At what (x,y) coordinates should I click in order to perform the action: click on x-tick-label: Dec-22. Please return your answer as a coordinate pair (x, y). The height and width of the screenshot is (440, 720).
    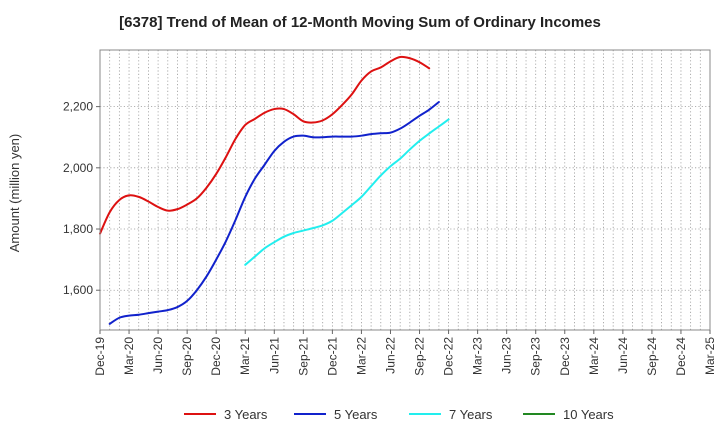
    Looking at the image, I should click on (449, 356).